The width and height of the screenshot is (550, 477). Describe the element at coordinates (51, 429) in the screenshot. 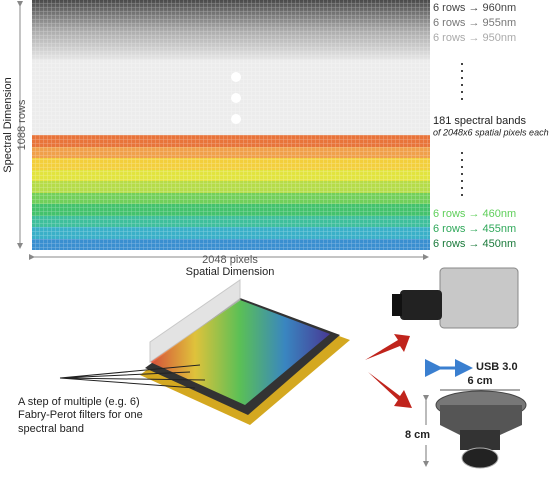

I see `note: spectral band` at that location.